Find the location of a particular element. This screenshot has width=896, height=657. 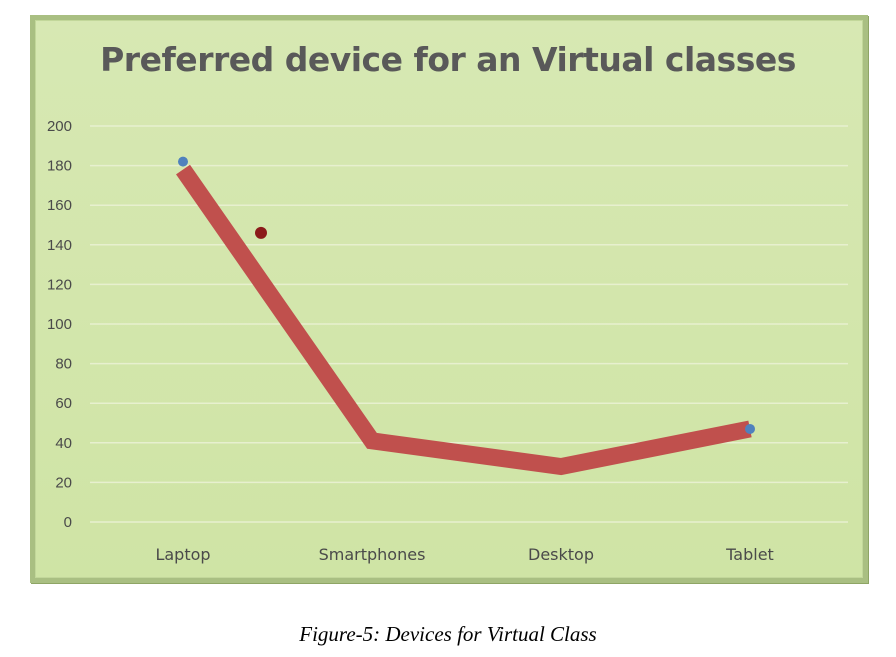

y-tick-label: 40 is located at coordinates (63, 443).